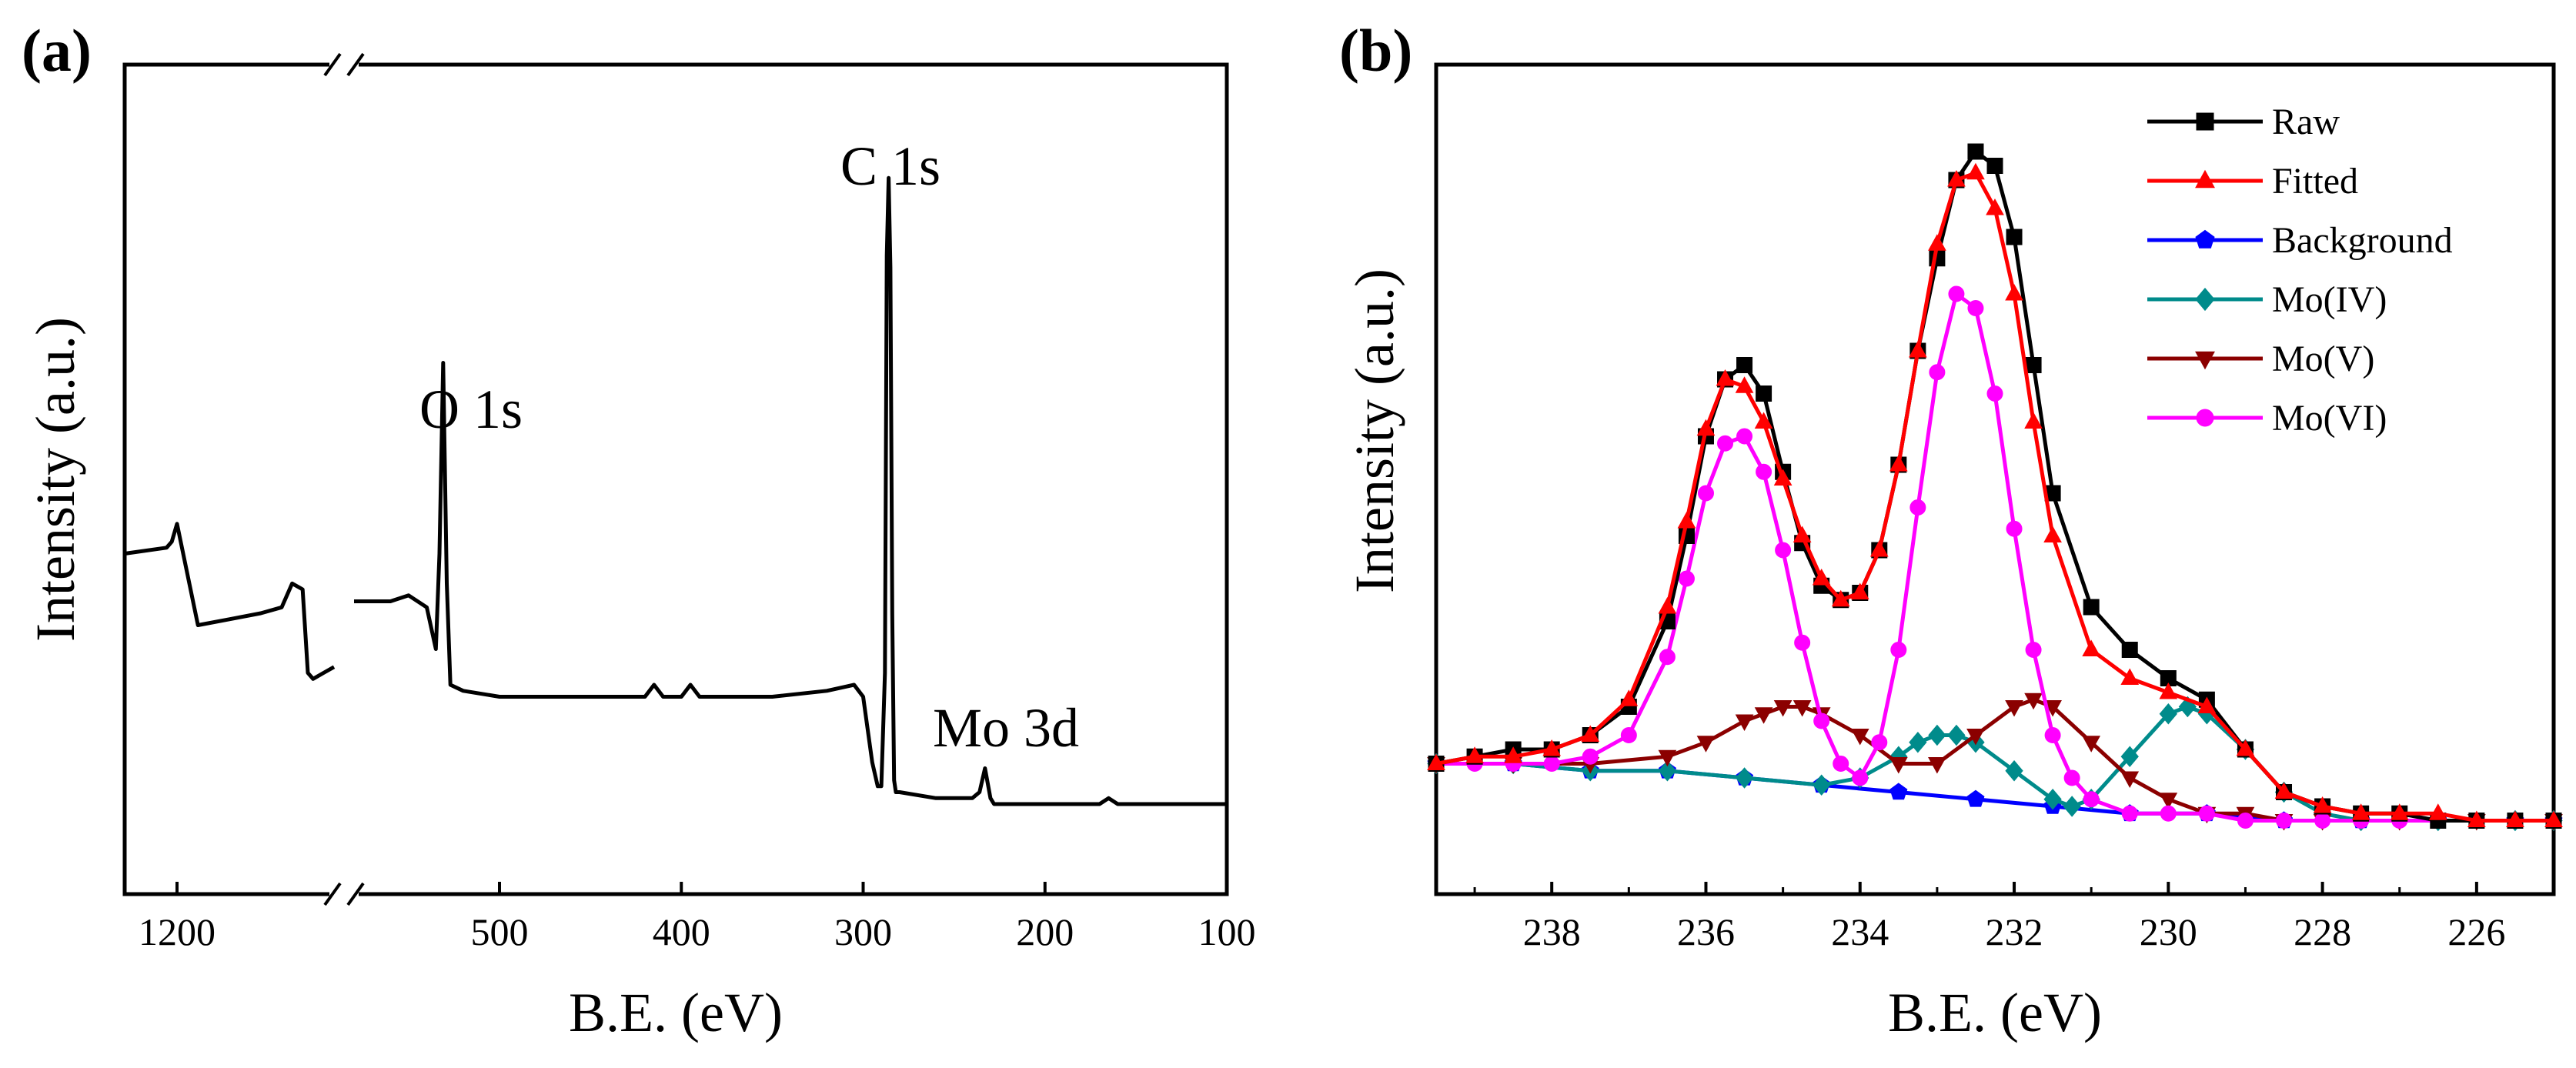 Image resolution: width=2576 pixels, height=1068 pixels. I want to click on peak-label-o1s: O 1s, so click(471, 410).